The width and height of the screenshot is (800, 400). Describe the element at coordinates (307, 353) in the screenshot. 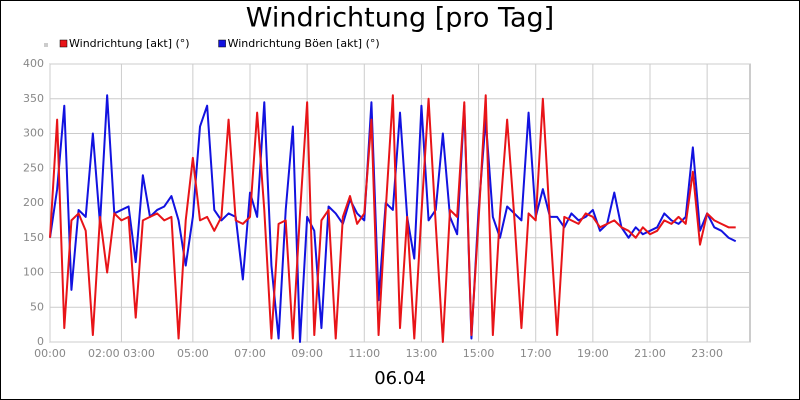

I see `x-tick-label: 09:00` at that location.